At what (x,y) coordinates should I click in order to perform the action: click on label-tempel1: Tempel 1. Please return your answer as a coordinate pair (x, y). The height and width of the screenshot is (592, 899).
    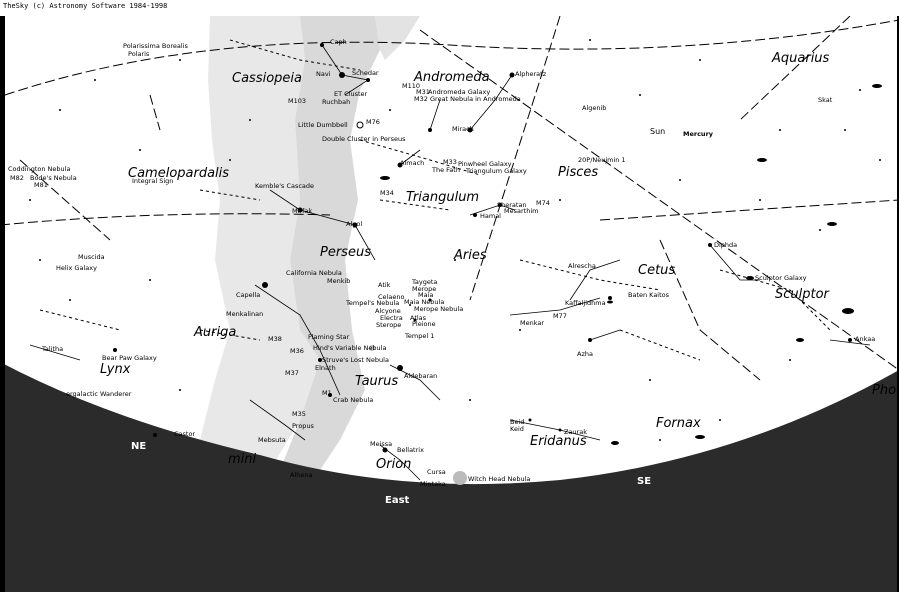
    Looking at the image, I should click on (419, 336).